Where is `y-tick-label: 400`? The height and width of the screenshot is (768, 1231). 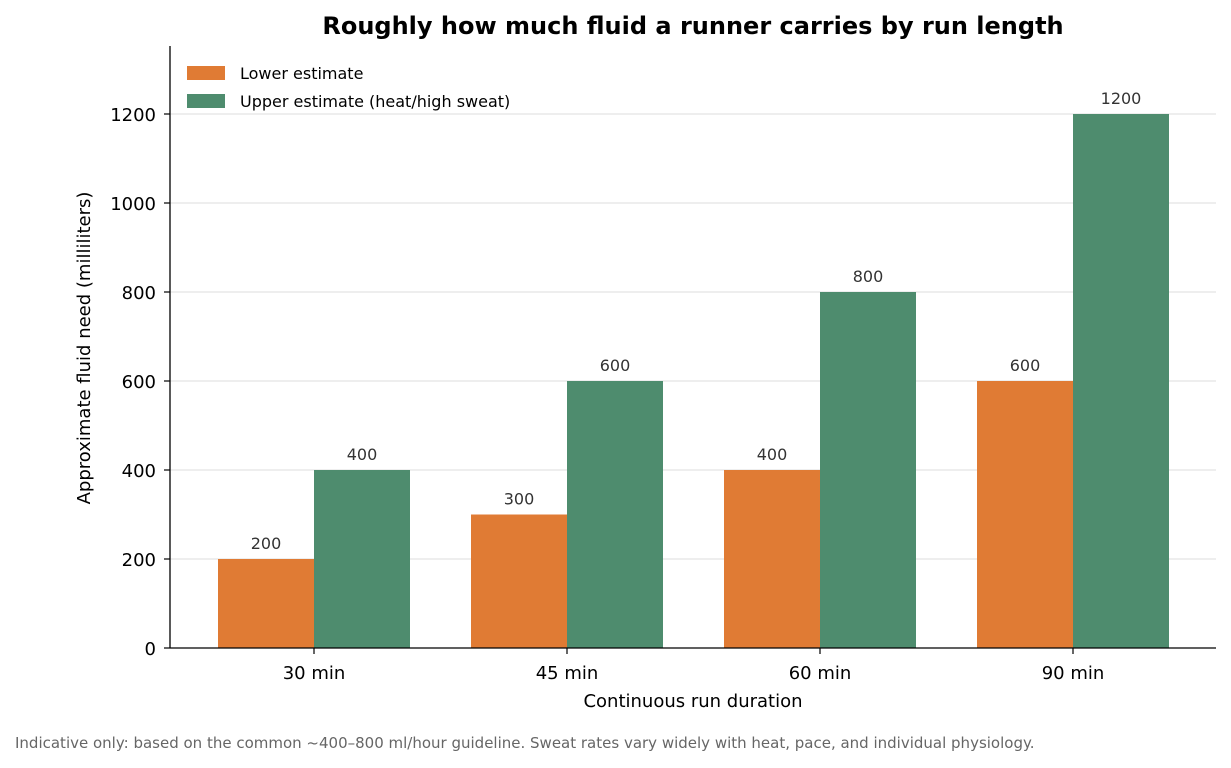 y-tick-label: 400 is located at coordinates (139, 471).